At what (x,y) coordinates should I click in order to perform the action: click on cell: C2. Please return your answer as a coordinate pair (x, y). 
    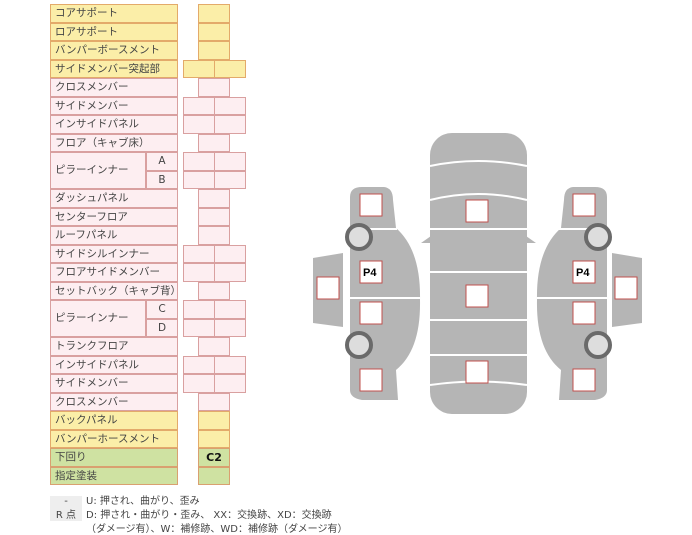
    Looking at the image, I should click on (214, 457).